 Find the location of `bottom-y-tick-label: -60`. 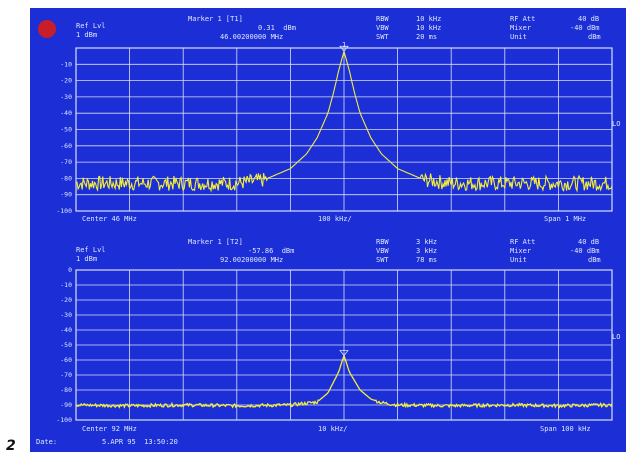

bottom-y-tick-label: -60 is located at coordinates (66, 360).